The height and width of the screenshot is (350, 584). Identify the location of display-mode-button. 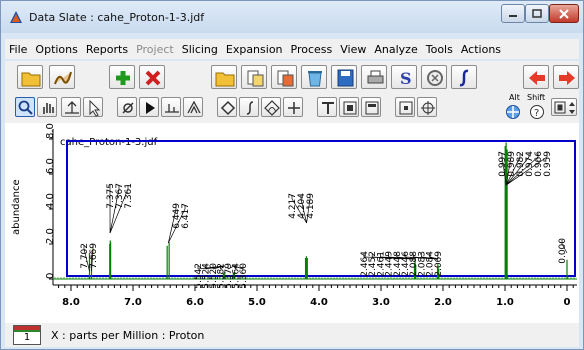
(564, 107).